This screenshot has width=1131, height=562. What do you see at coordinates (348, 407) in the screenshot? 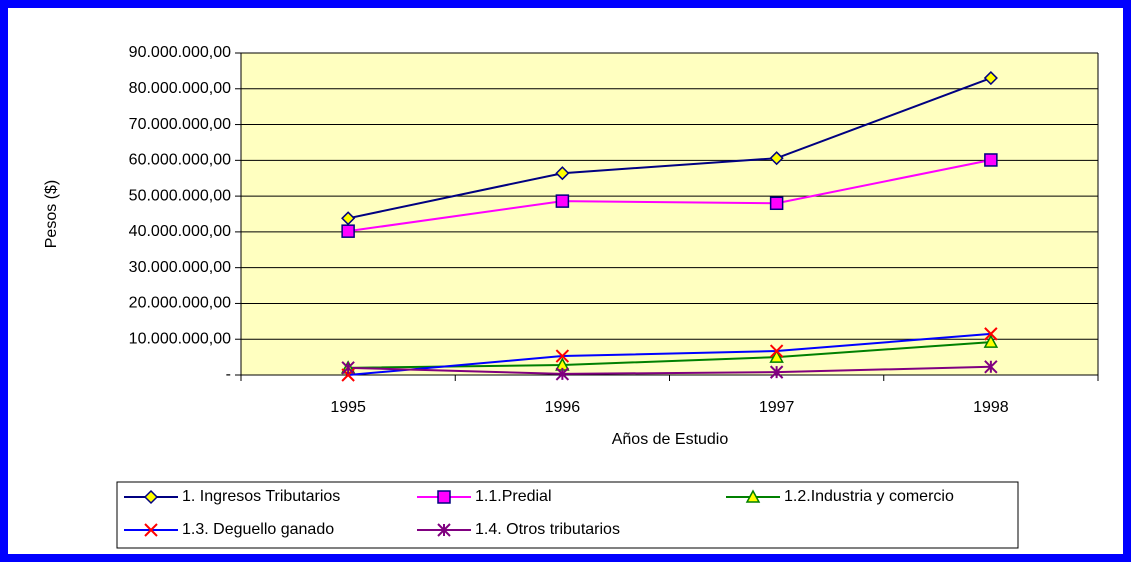
I see `x-tick-label: 1995` at bounding box center [348, 407].